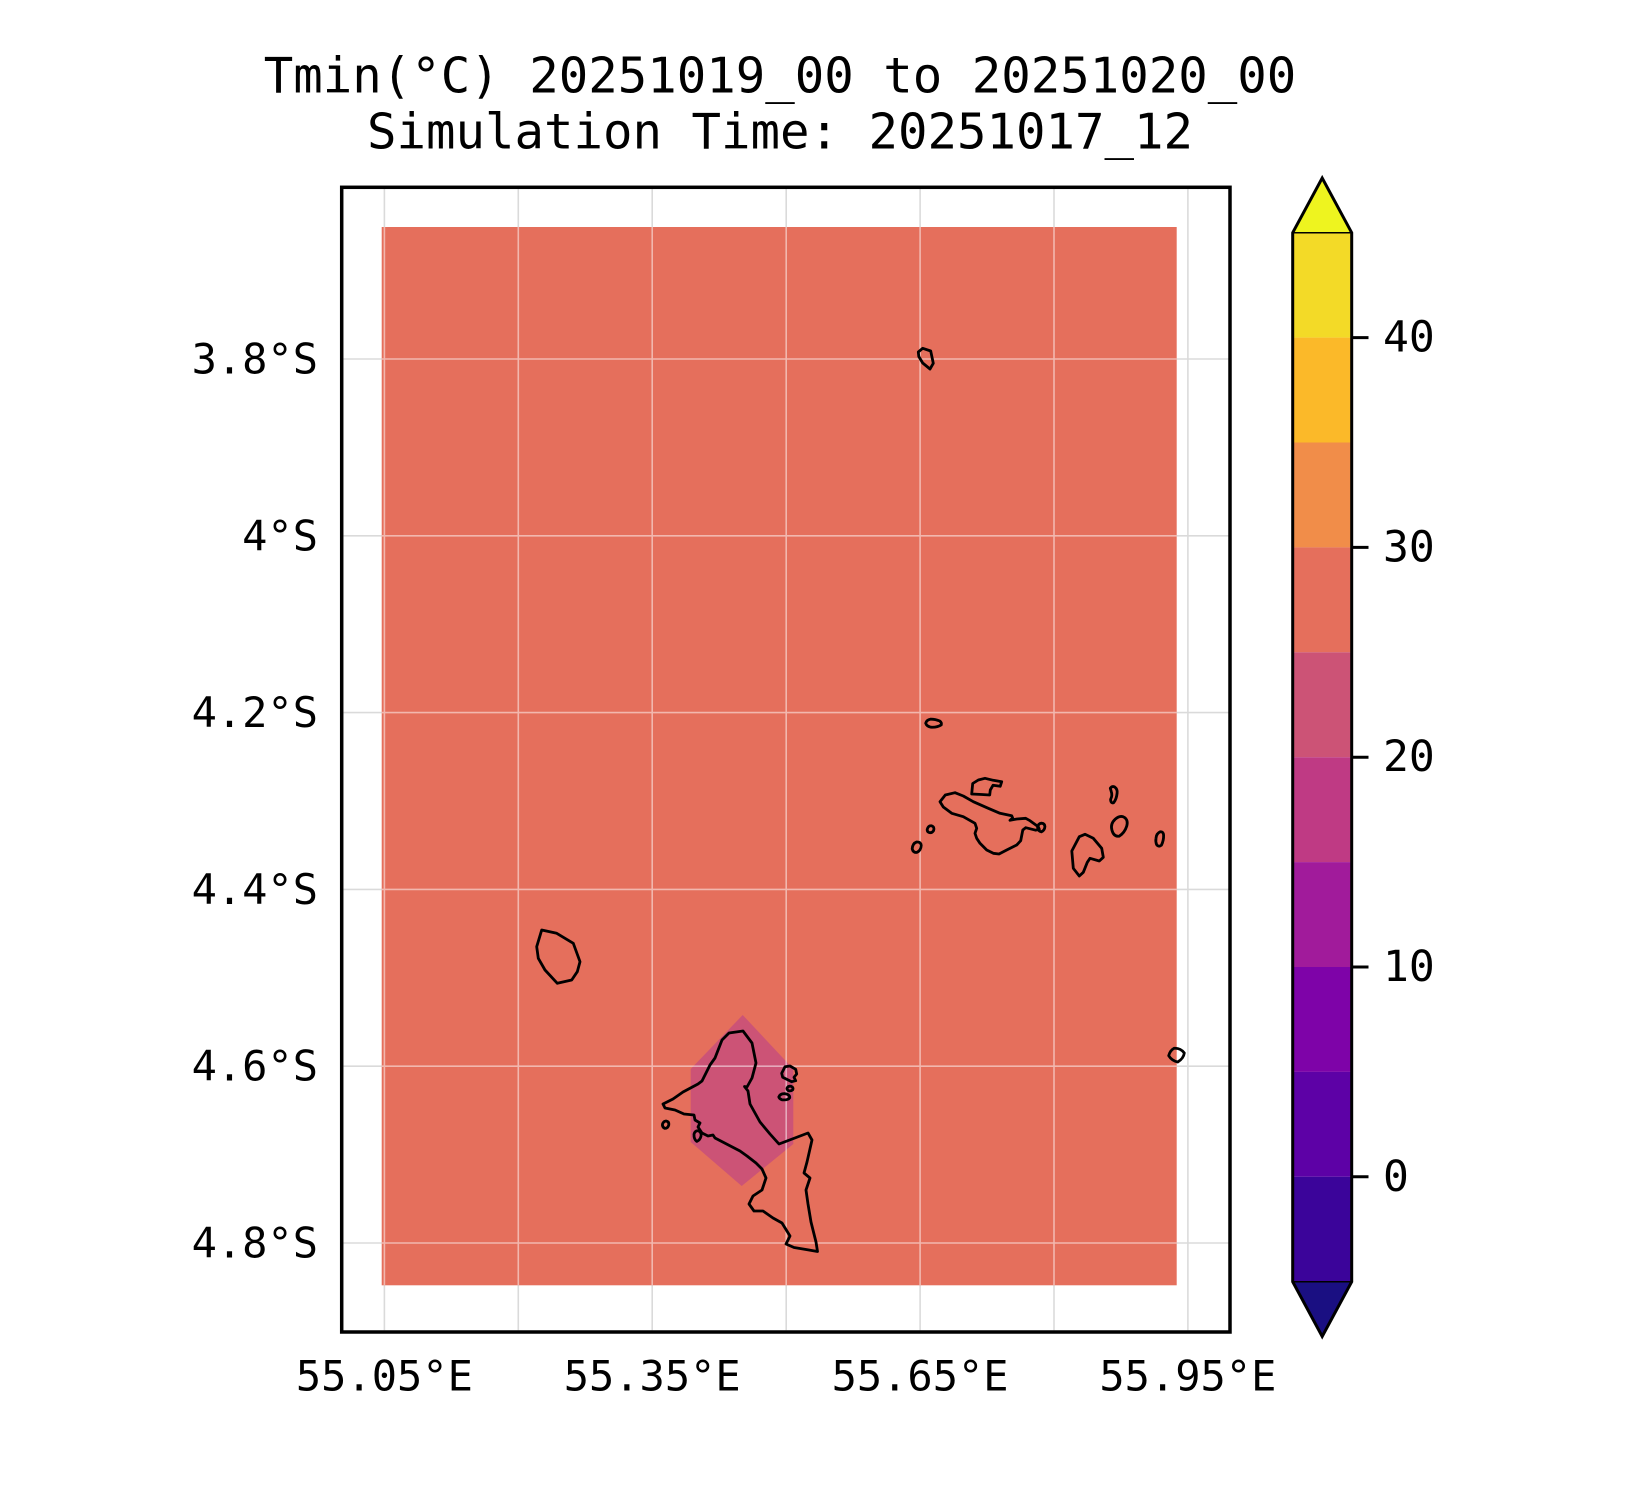 The width and height of the screenshot is (1650, 1500). I want to click on colorbar-tick-label: 10, so click(1409, 967).